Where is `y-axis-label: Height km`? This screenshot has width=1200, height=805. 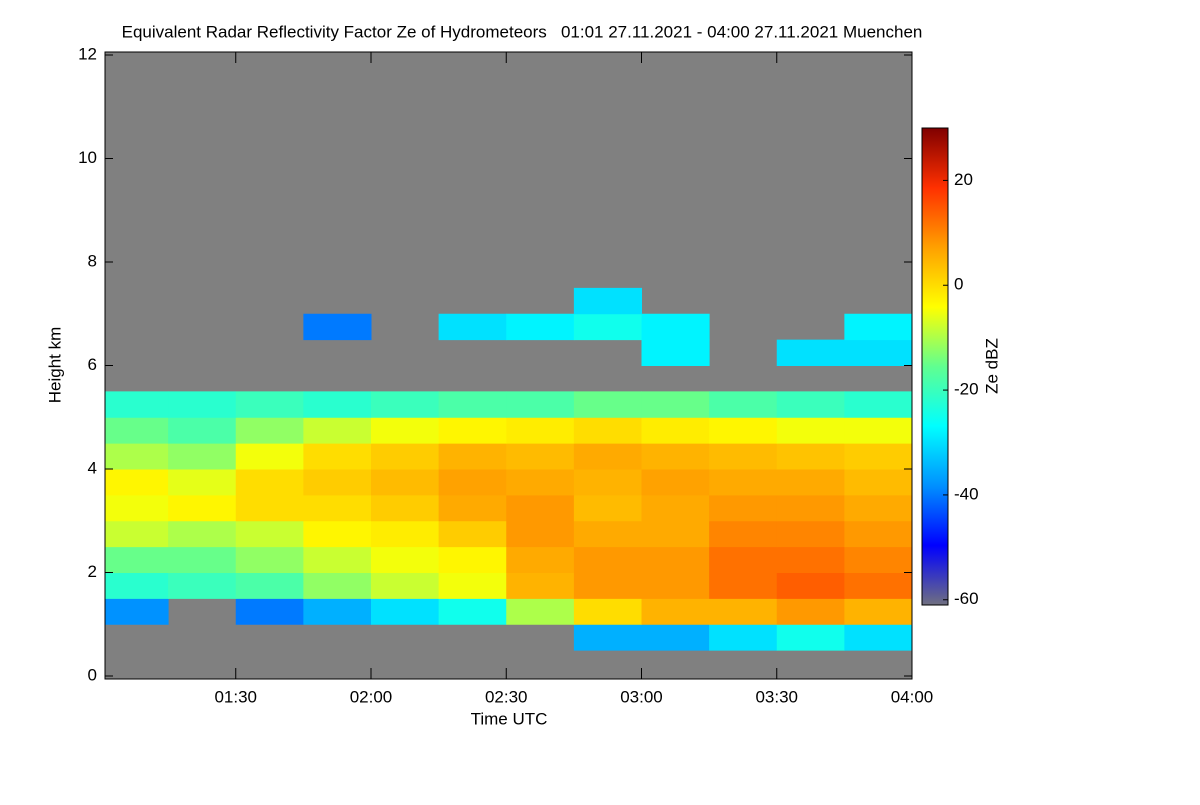 y-axis-label: Height km is located at coordinates (54, 365).